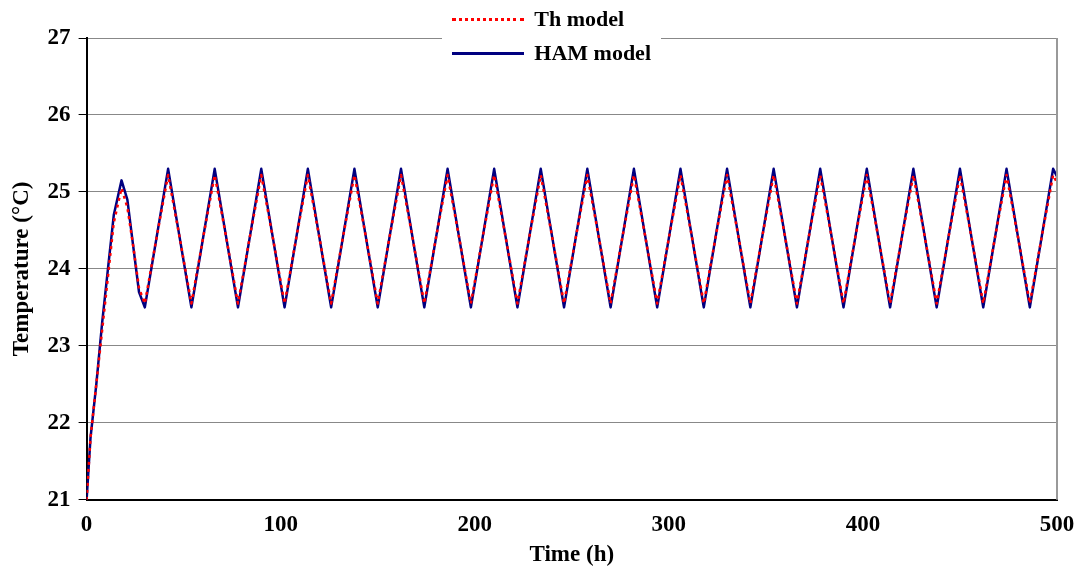  Describe the element at coordinates (59, 267) in the screenshot. I see `y-tick-label: 24` at that location.